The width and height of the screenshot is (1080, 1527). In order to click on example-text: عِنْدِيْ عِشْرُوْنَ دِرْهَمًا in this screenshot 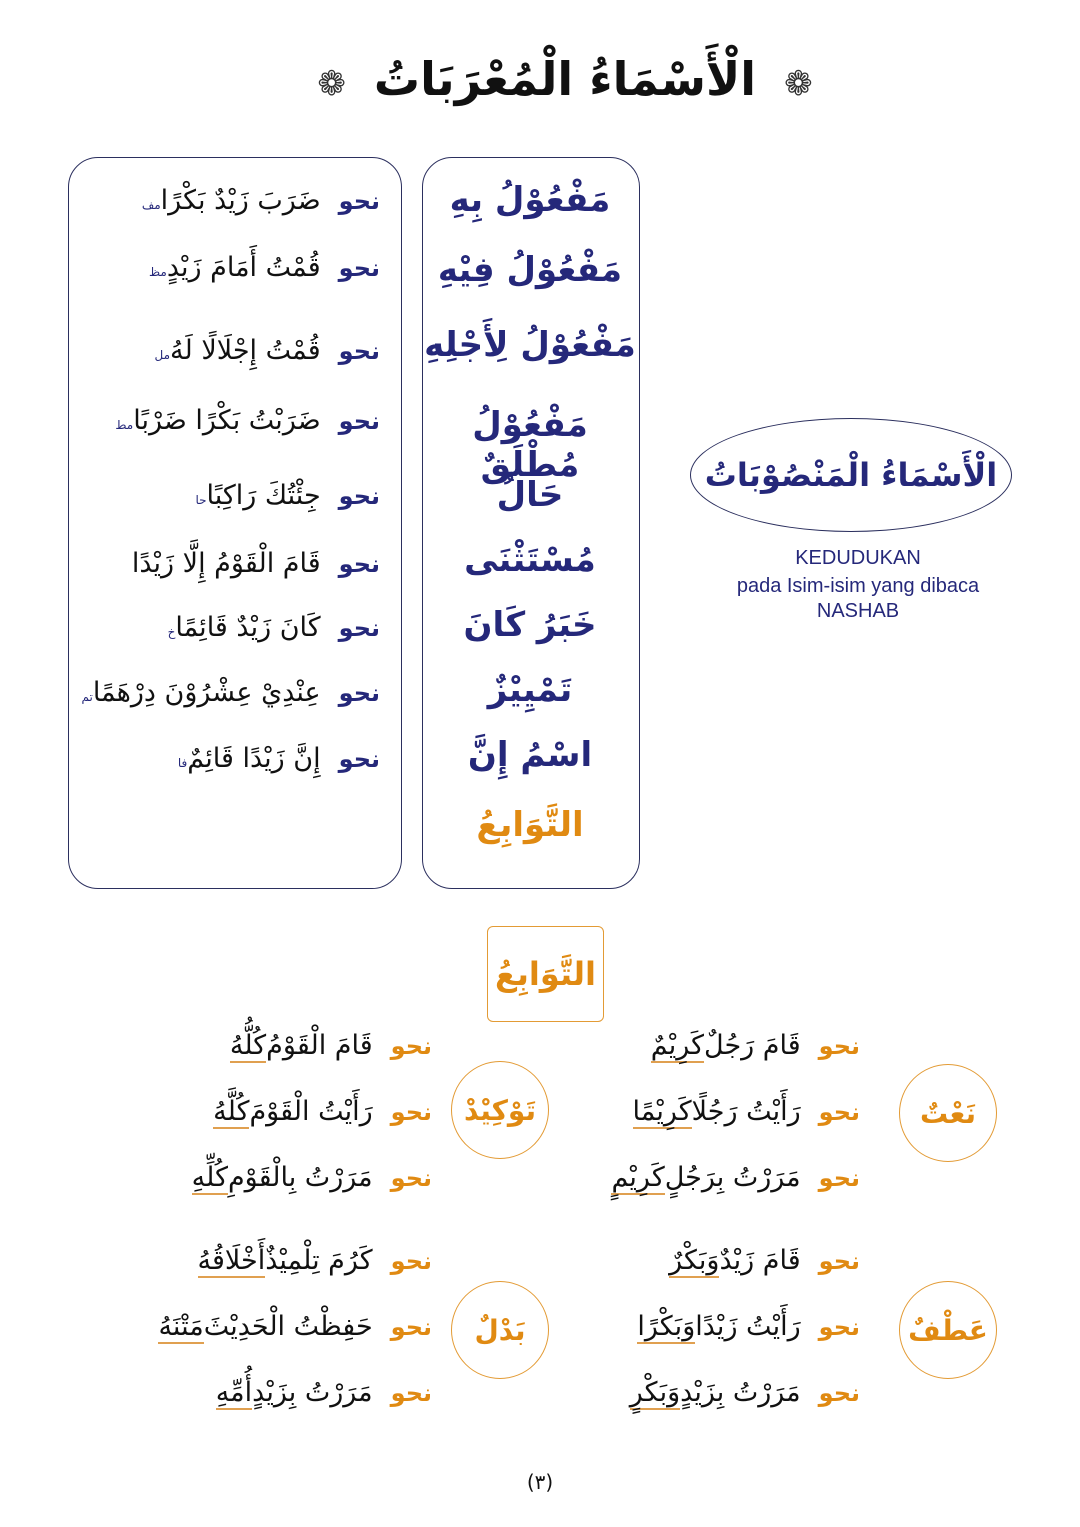, I will do `click(206, 692)`.